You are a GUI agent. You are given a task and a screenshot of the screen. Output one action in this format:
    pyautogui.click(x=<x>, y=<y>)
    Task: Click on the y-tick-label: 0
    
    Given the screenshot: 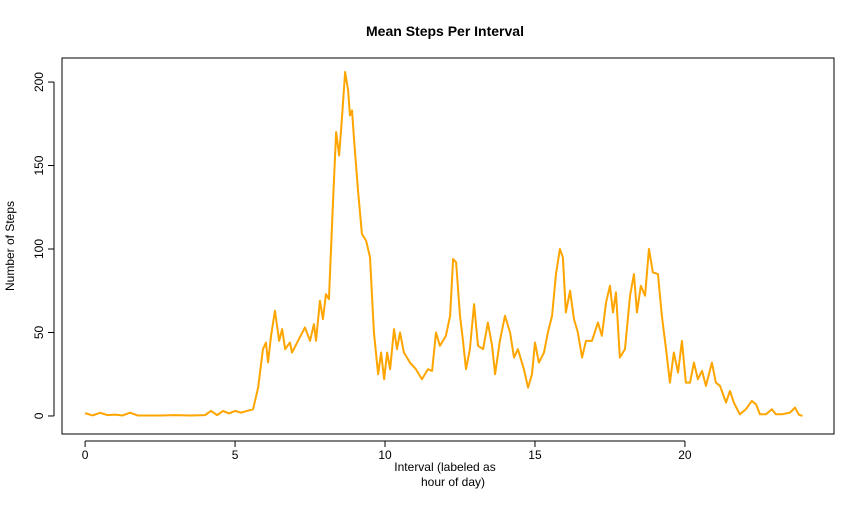 What is the action you would take?
    pyautogui.click(x=39, y=415)
    